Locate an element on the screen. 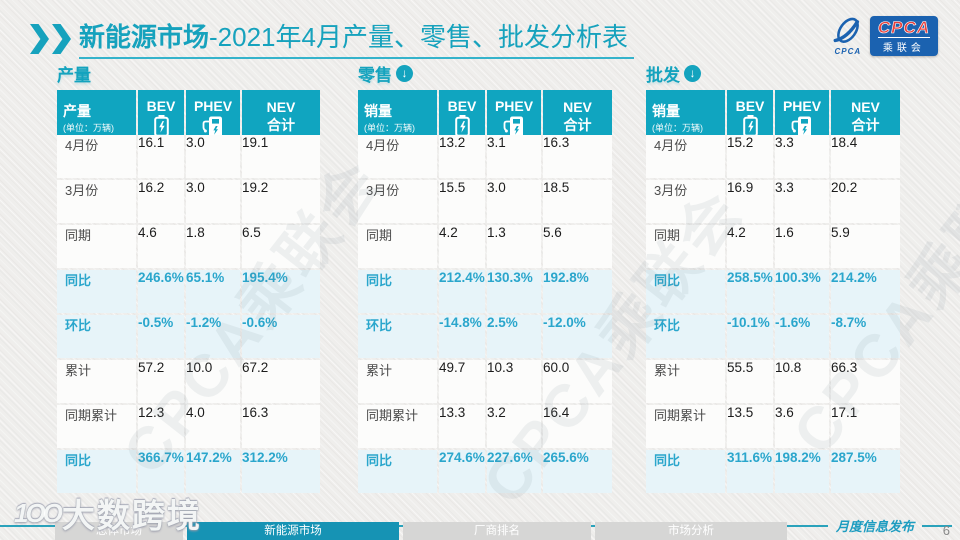 This screenshot has width=960, height=540. cell-value: 4.6 is located at coordinates (161, 246).